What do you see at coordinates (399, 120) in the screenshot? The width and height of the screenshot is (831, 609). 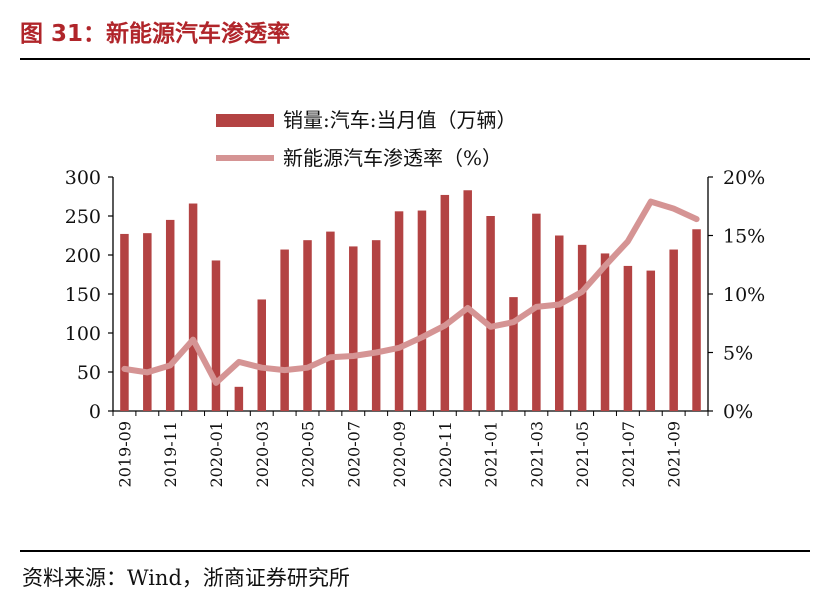 I see `legend-bar-label: 销量:汽车:当月值（万辆）` at bounding box center [399, 120].